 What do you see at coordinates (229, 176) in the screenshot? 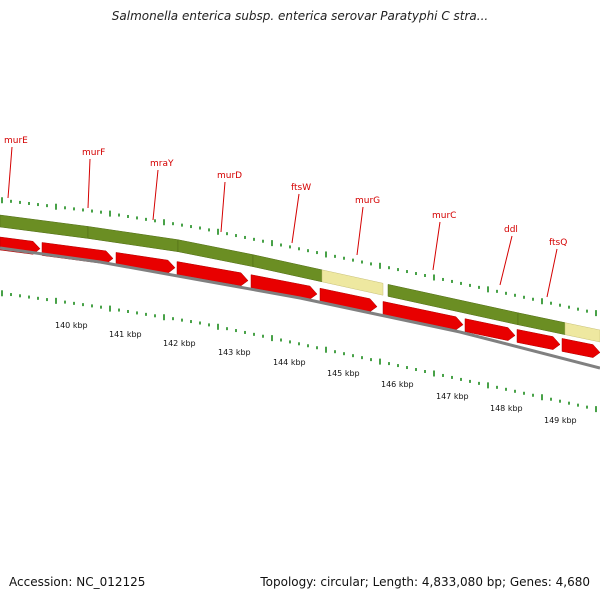
I see `gene-label-murD: murD` at bounding box center [229, 176].